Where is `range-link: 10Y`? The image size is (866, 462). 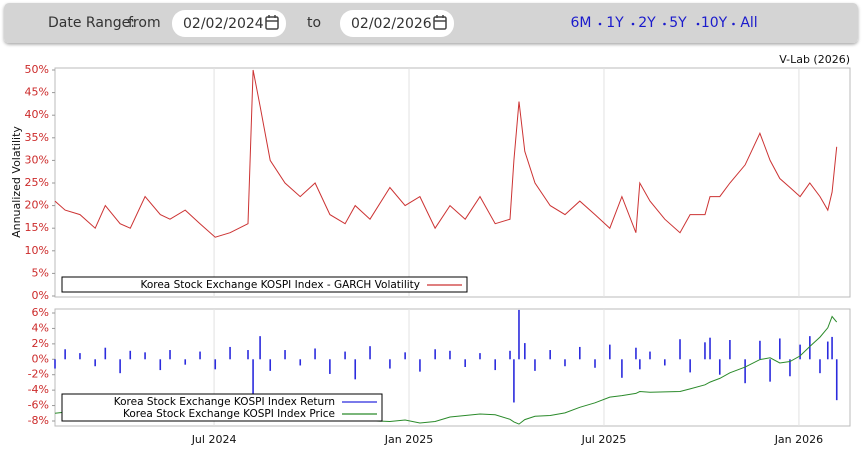
range-link: 10Y is located at coordinates (714, 23).